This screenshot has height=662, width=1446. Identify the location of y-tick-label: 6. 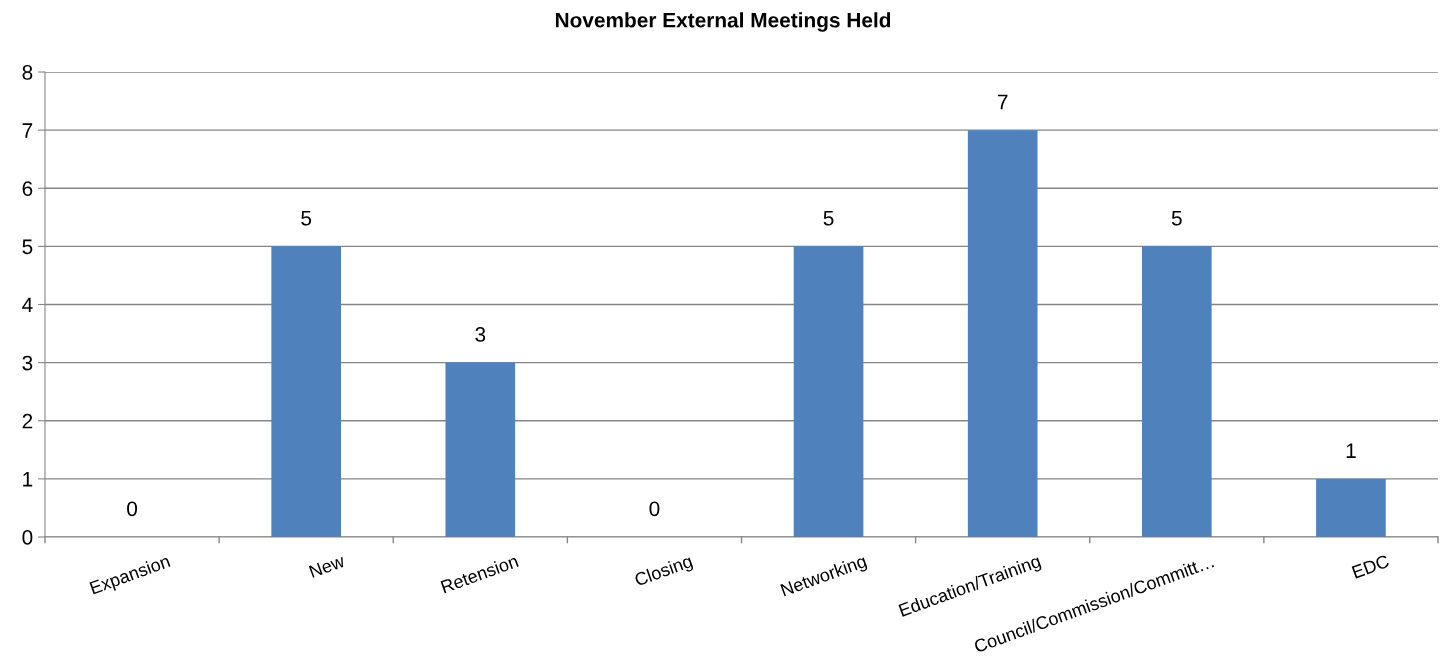
(27, 188).